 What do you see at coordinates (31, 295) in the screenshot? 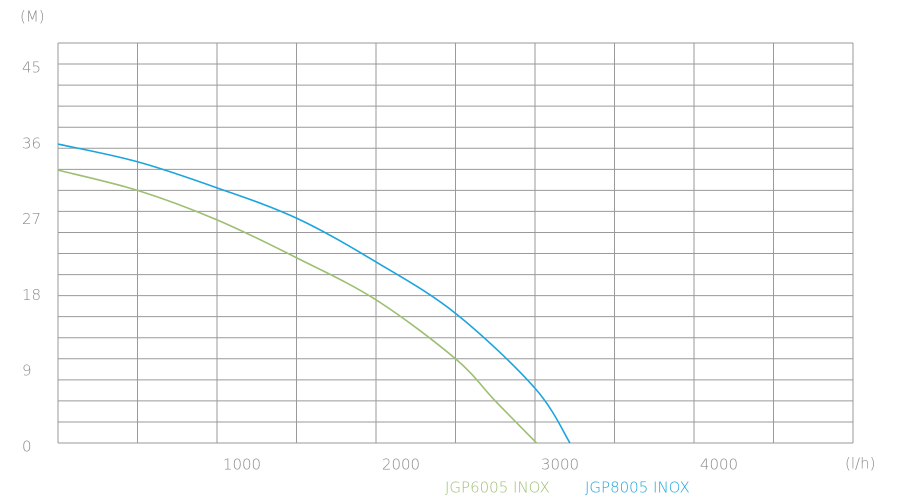
I see `y-tick-label: 18` at bounding box center [31, 295].